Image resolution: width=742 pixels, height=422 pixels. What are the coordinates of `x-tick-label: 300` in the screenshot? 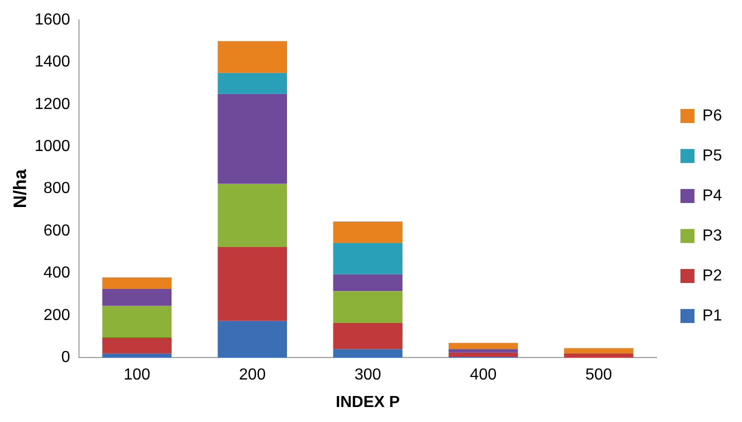 It's located at (368, 375).